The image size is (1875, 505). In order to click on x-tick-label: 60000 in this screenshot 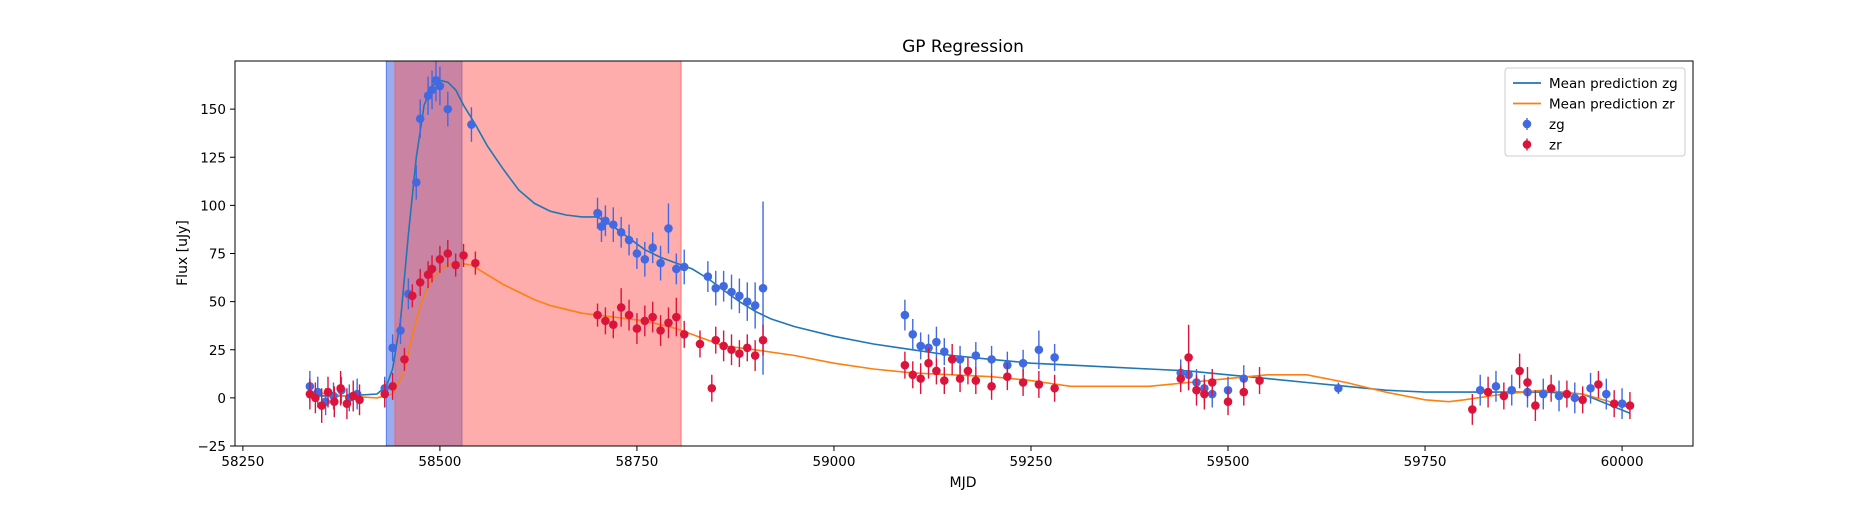, I will do `click(1622, 462)`.